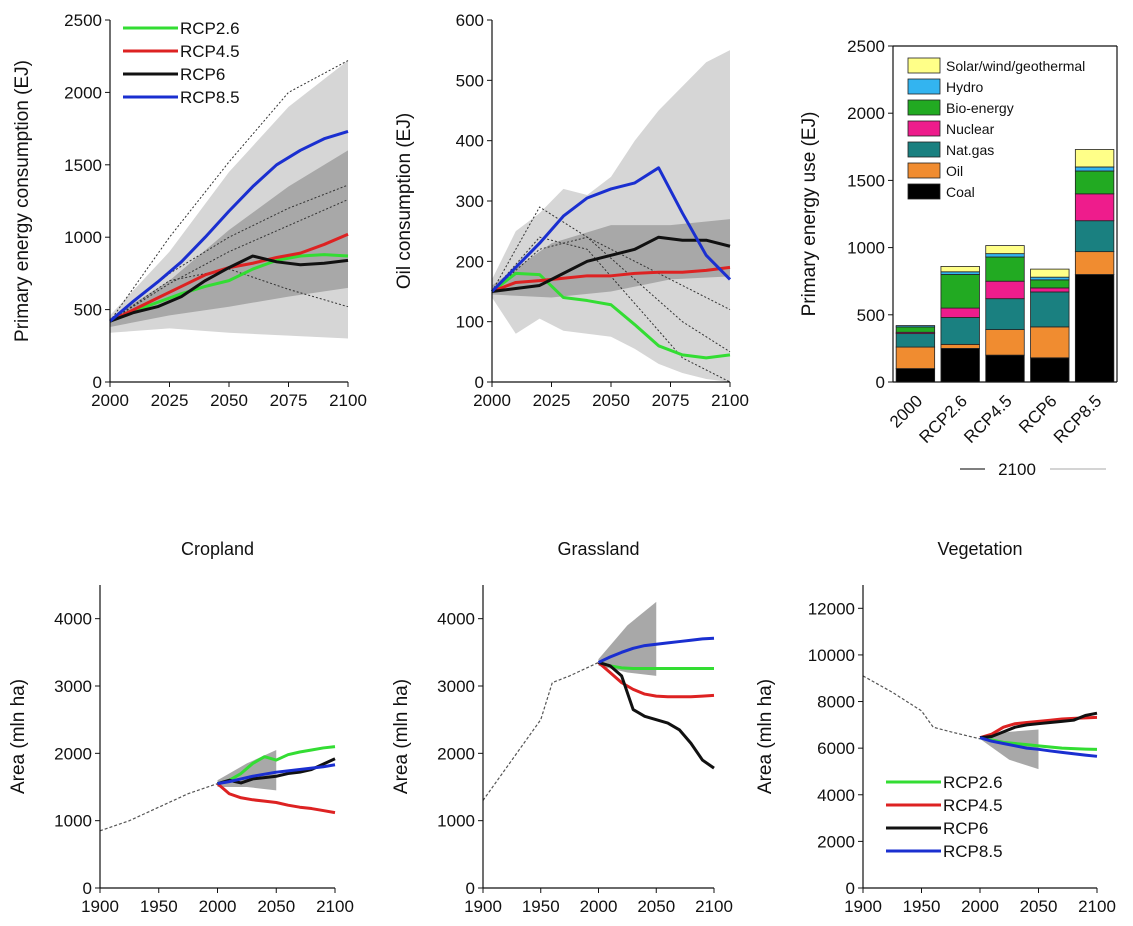  I want to click on legend-label: Nat.gas, so click(970, 150).